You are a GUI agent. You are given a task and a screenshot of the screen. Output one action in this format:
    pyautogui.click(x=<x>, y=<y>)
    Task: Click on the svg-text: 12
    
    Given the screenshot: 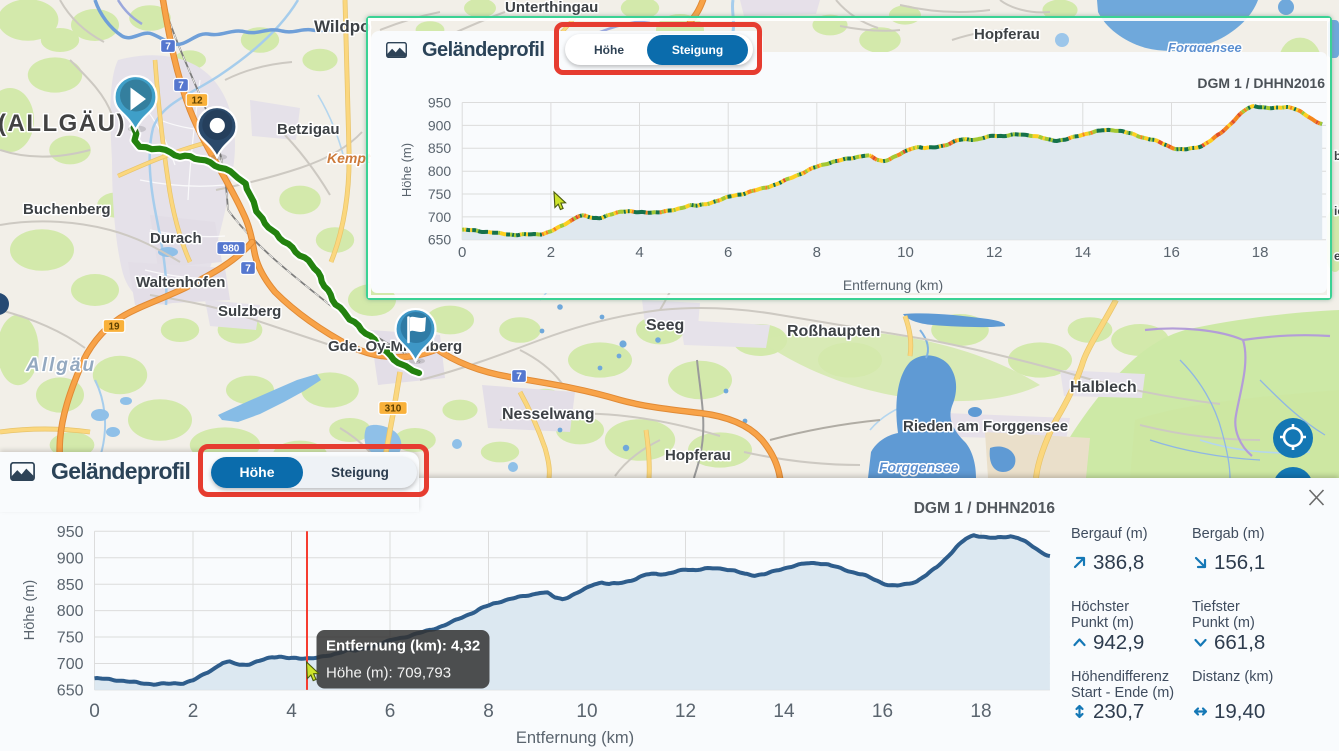 What is the action you would take?
    pyautogui.click(x=197, y=101)
    